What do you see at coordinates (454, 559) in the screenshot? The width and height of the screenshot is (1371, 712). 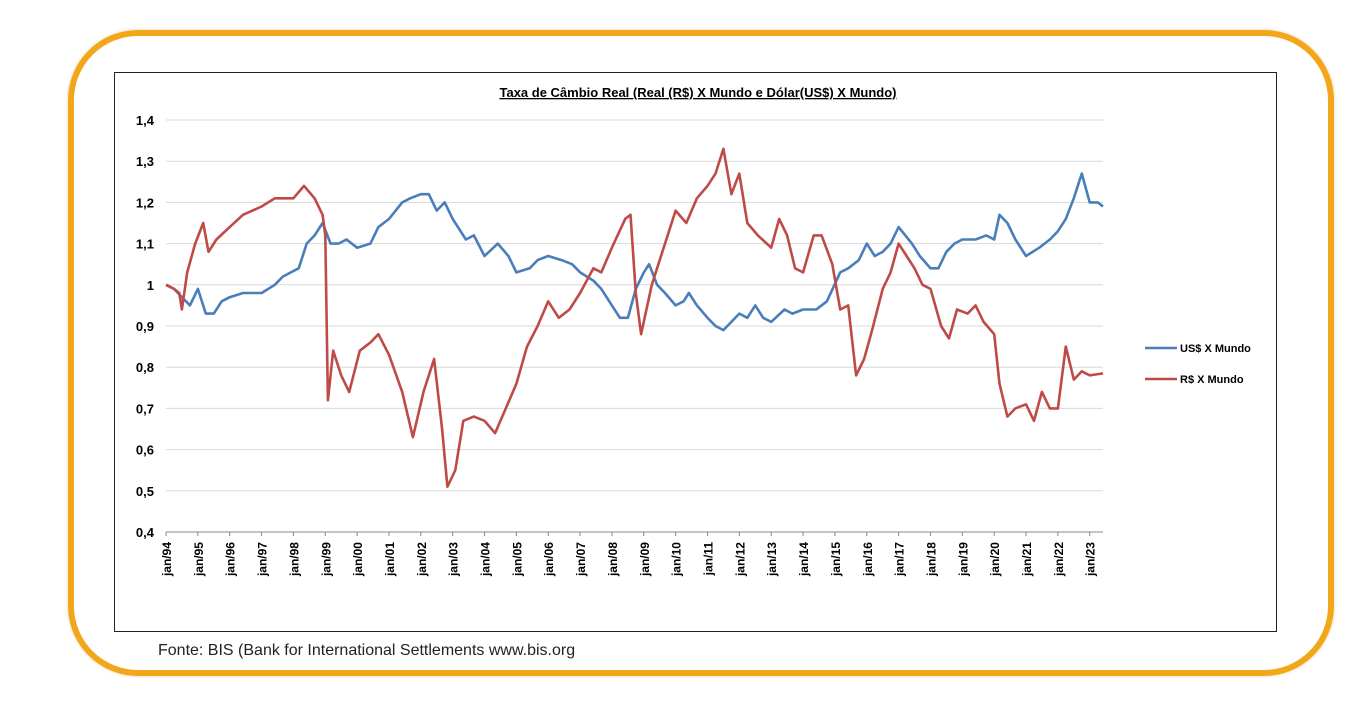 I see `x-tick-label: jan/03` at bounding box center [454, 559].